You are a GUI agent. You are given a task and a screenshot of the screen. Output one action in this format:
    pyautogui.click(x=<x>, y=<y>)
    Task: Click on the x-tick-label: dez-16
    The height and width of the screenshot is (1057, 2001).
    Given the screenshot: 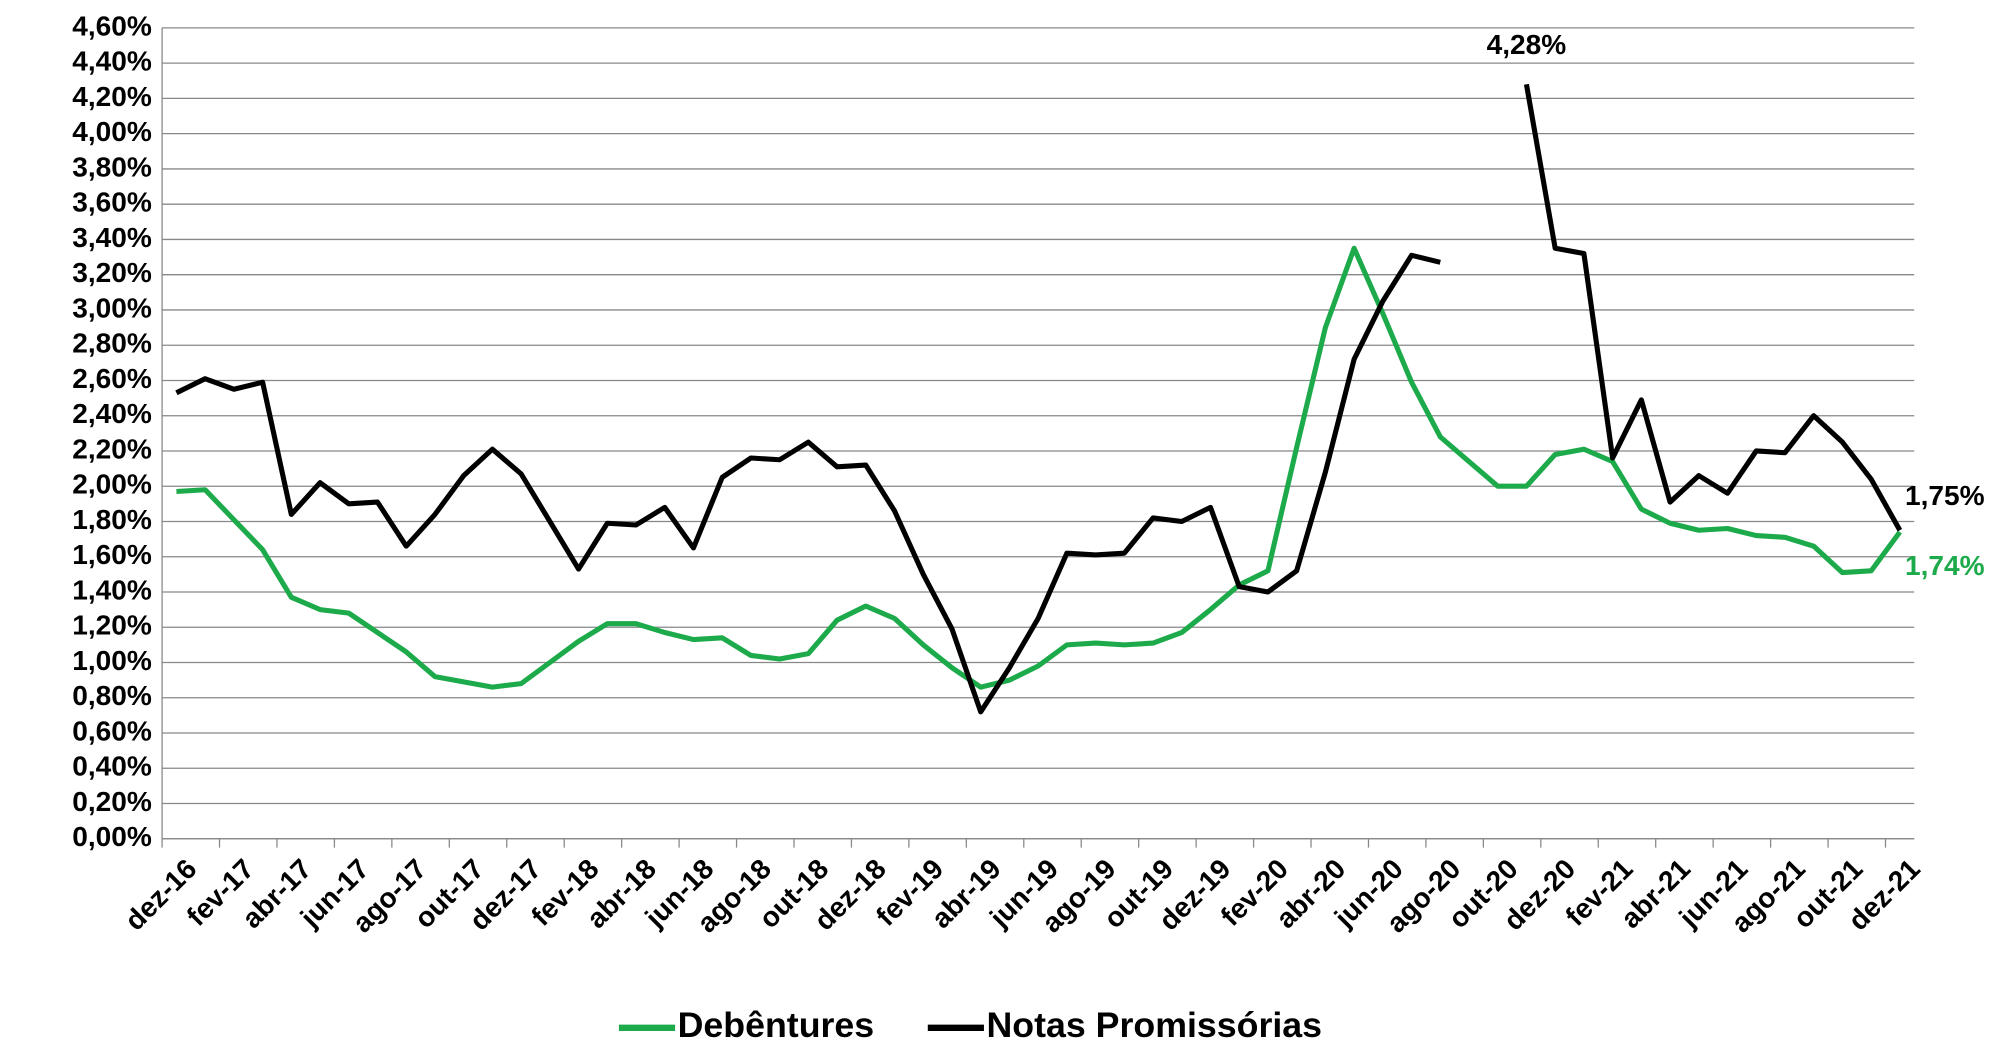 What is the action you would take?
    pyautogui.click(x=161, y=894)
    